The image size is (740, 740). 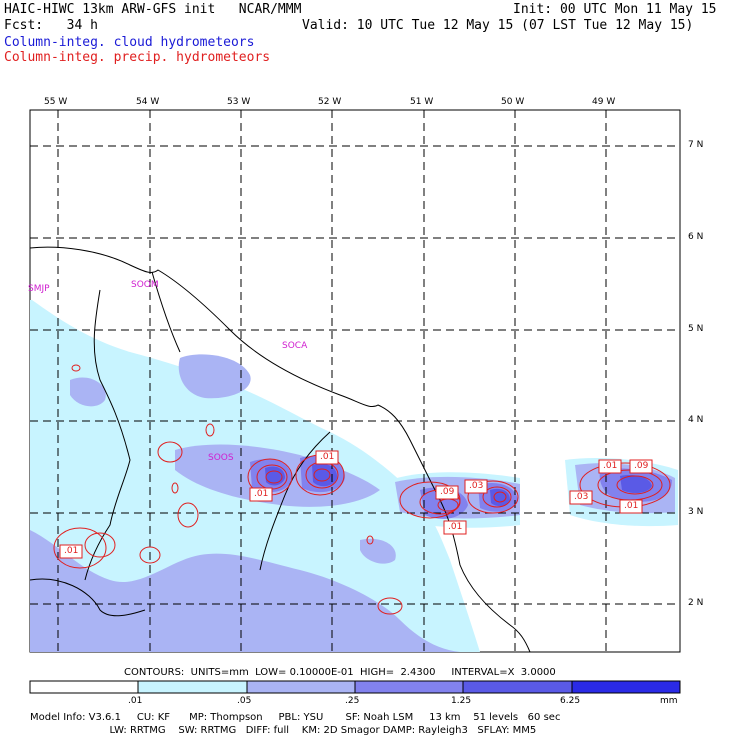 What do you see at coordinates (244, 701) in the screenshot?
I see `colorbar-tick: .05` at bounding box center [244, 701].